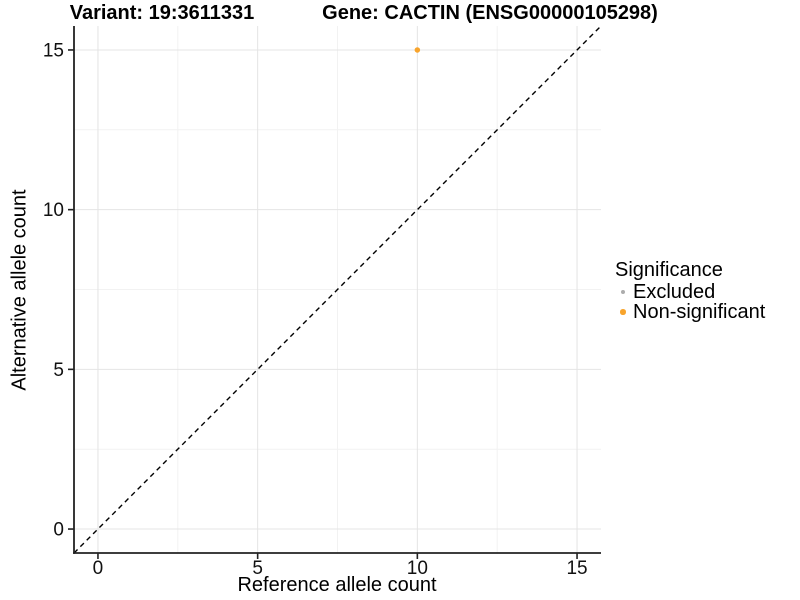 The width and height of the screenshot is (800, 600). What do you see at coordinates (337, 585) in the screenshot?
I see `x-axis-title: Reference allele count` at bounding box center [337, 585].